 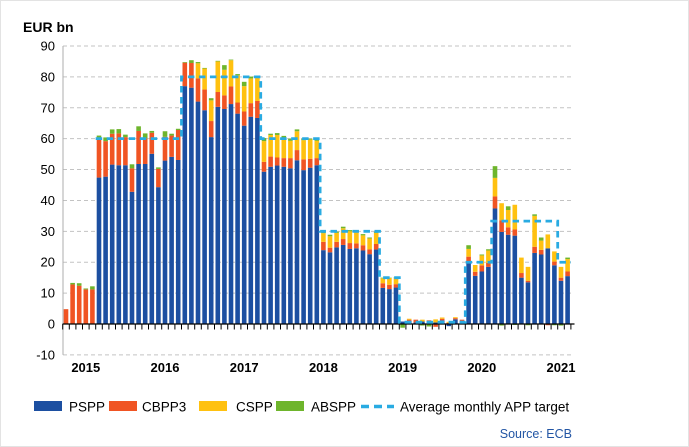 What do you see at coordinates (48, 231) in the screenshot?
I see `y-tick-label: 30` at bounding box center [48, 231].